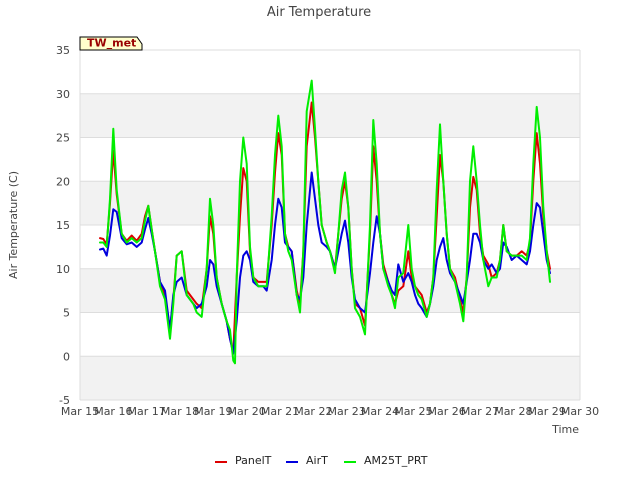 The width and height of the screenshot is (640, 484). Describe the element at coordinates (80, 411) in the screenshot. I see `x-tick-label: Mar 15` at that location.